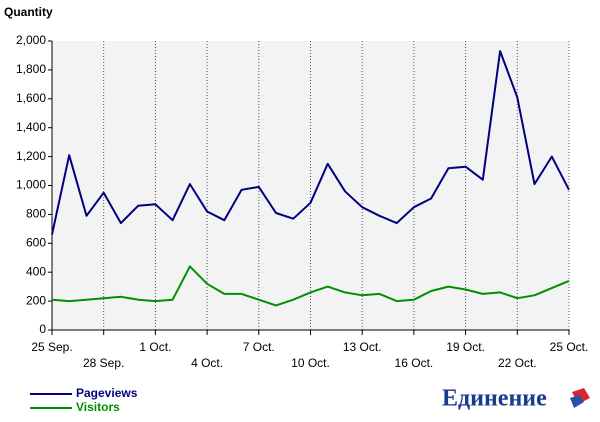 Image resolution: width=600 pixels, height=422 pixels. What do you see at coordinates (569, 347) in the screenshot?
I see `x-tick-label: 25 Oct.` at bounding box center [569, 347].